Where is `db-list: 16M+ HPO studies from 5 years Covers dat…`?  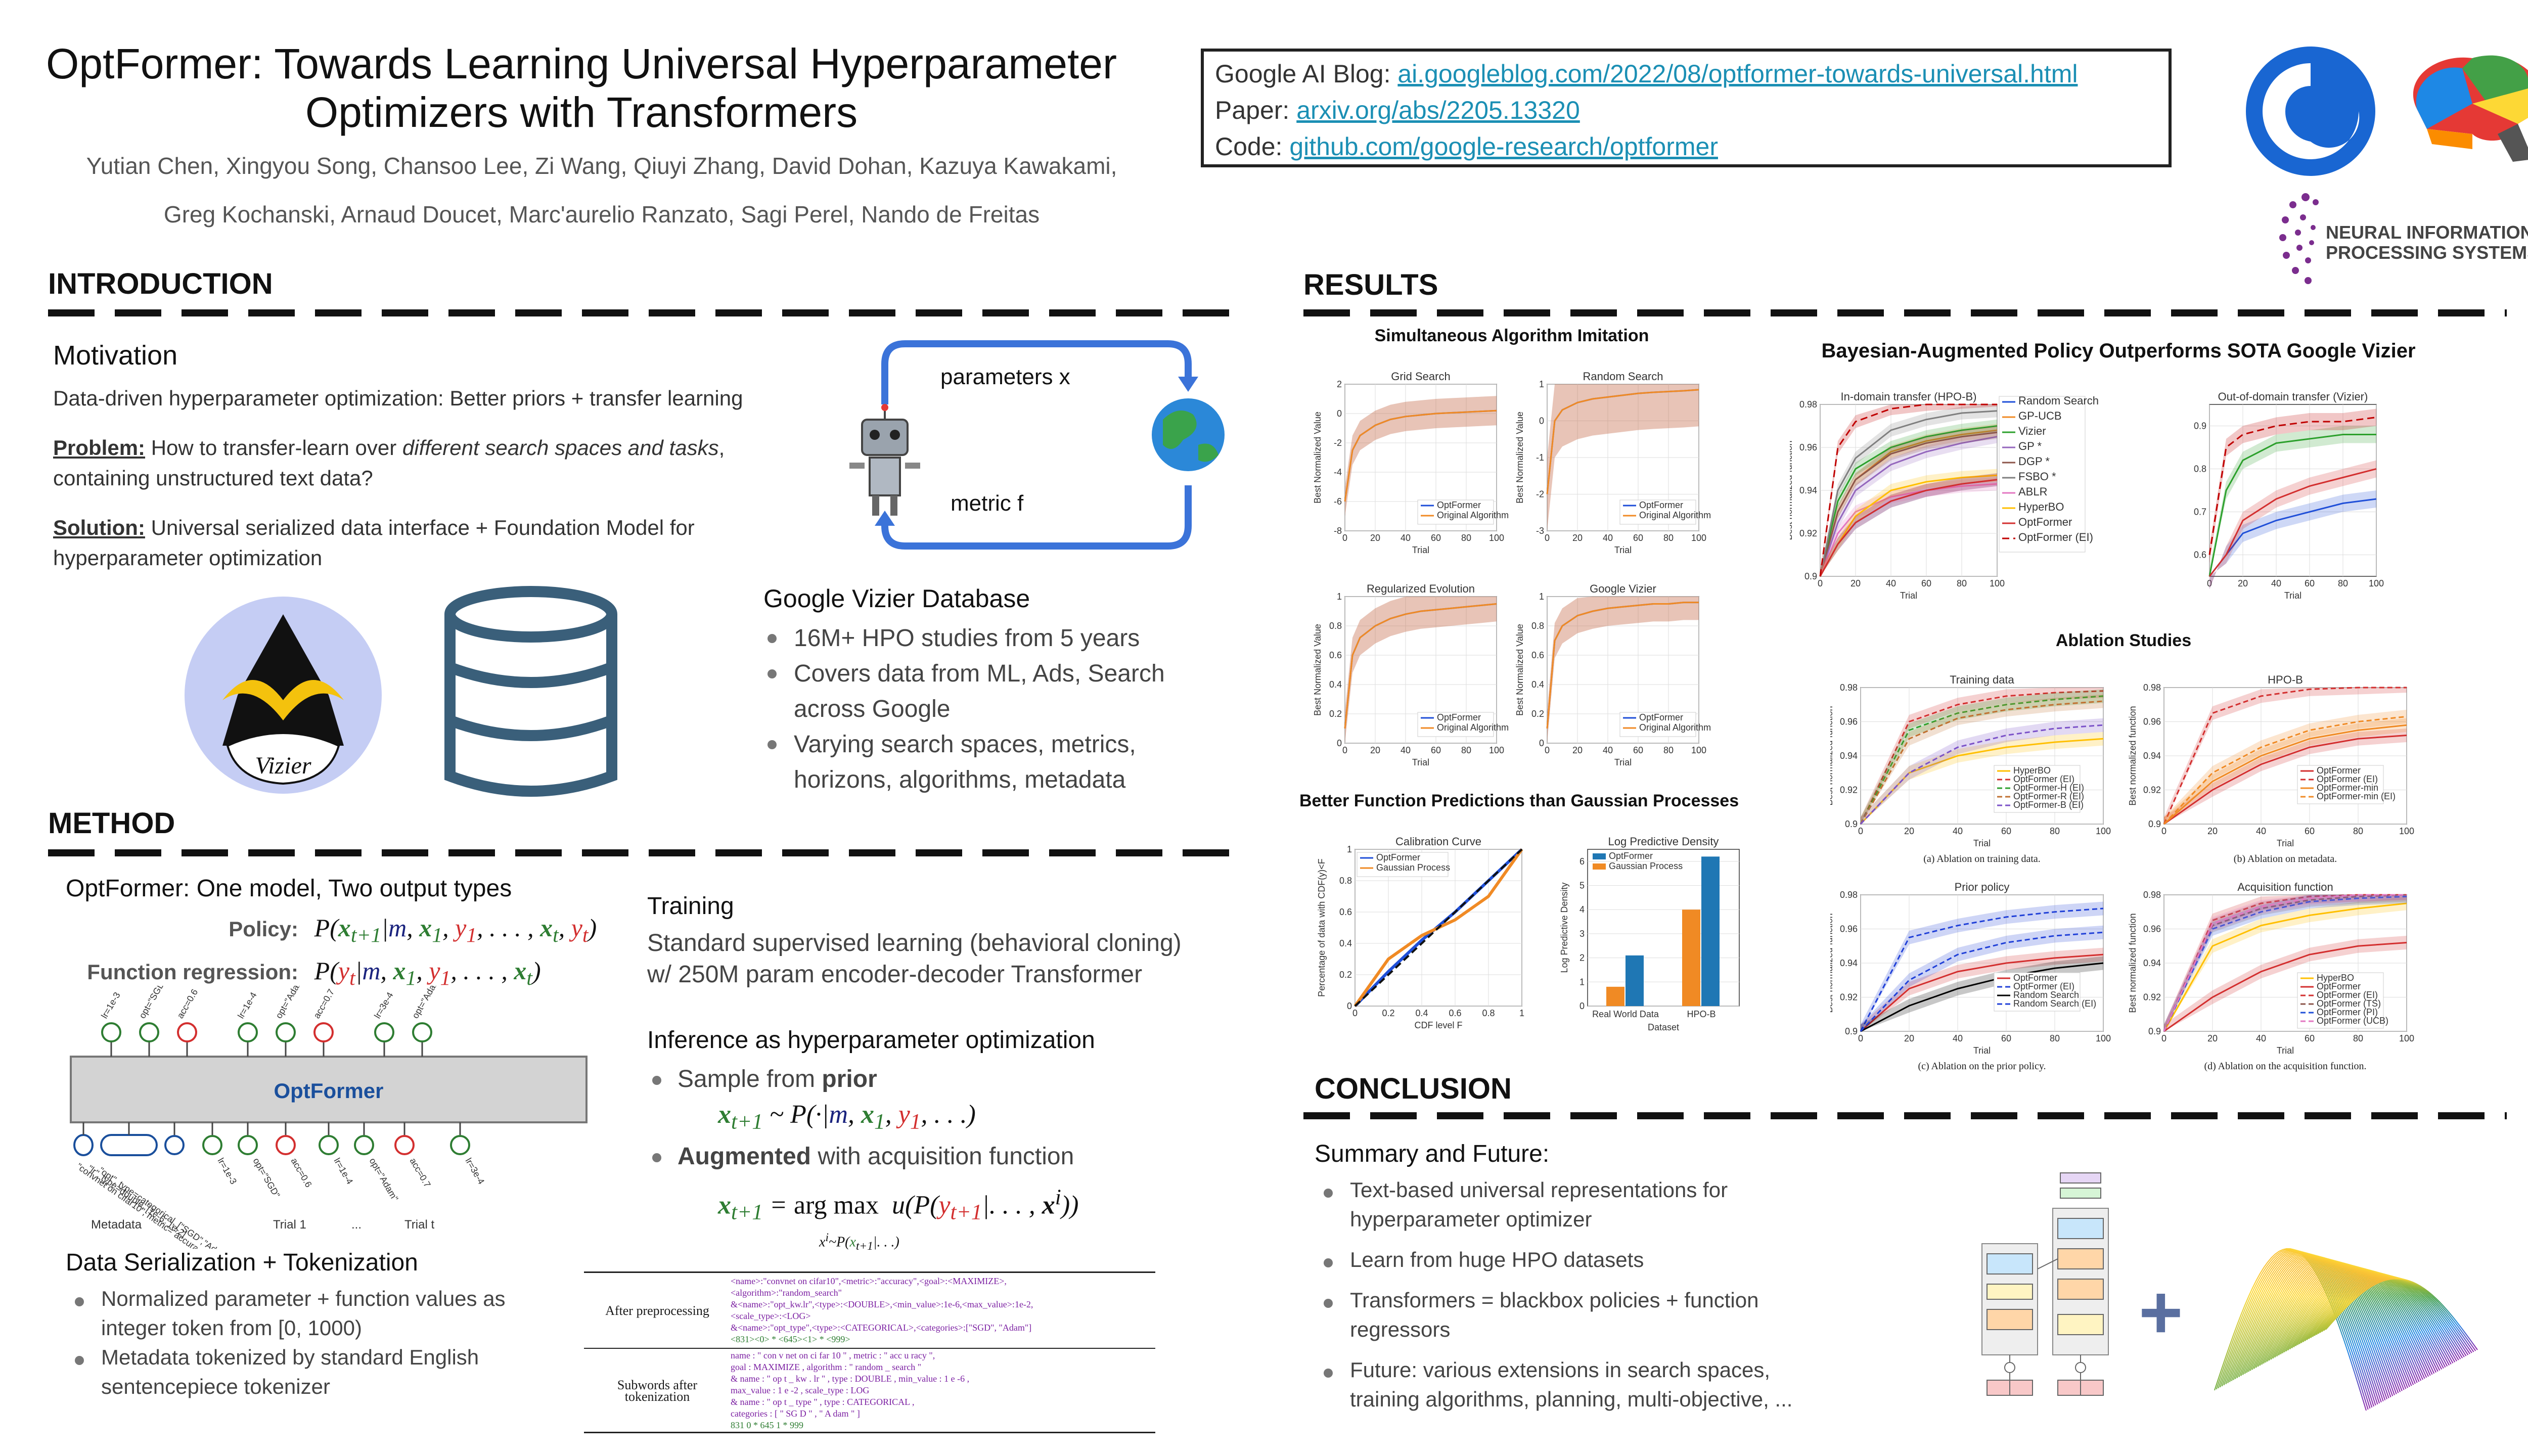
db-list: 16M+ HPO studies from 5 years Covers dat… is located at coordinates (991, 709).